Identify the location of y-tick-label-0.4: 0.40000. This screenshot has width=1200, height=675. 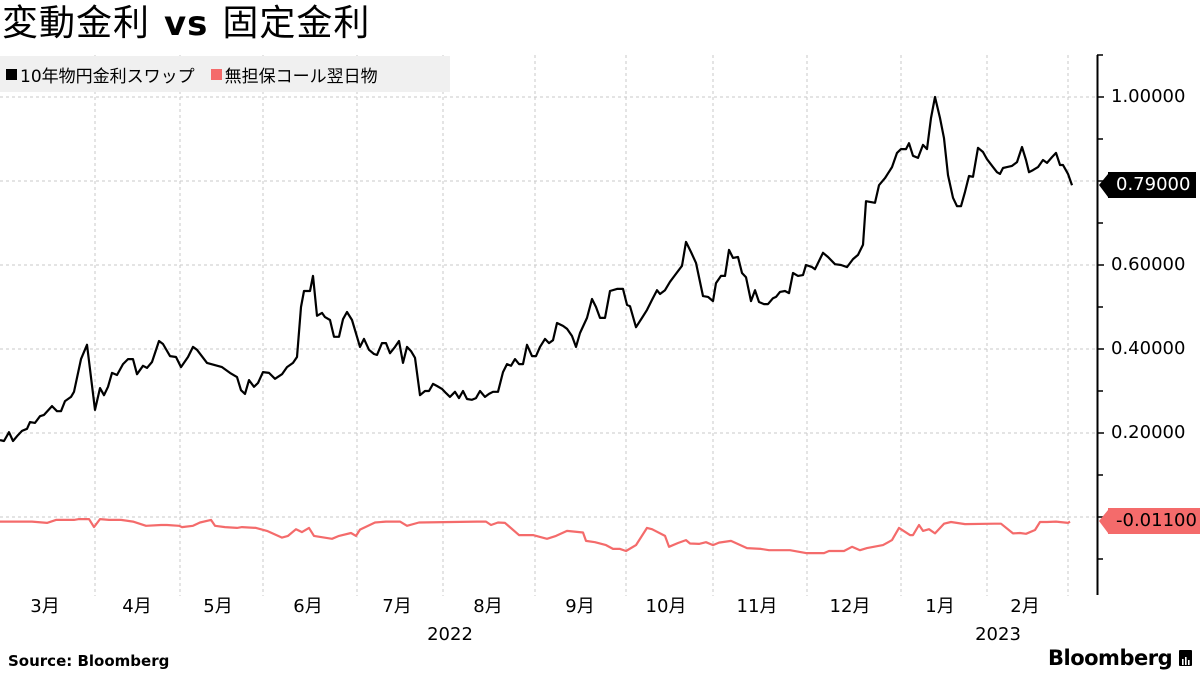
(1148, 348).